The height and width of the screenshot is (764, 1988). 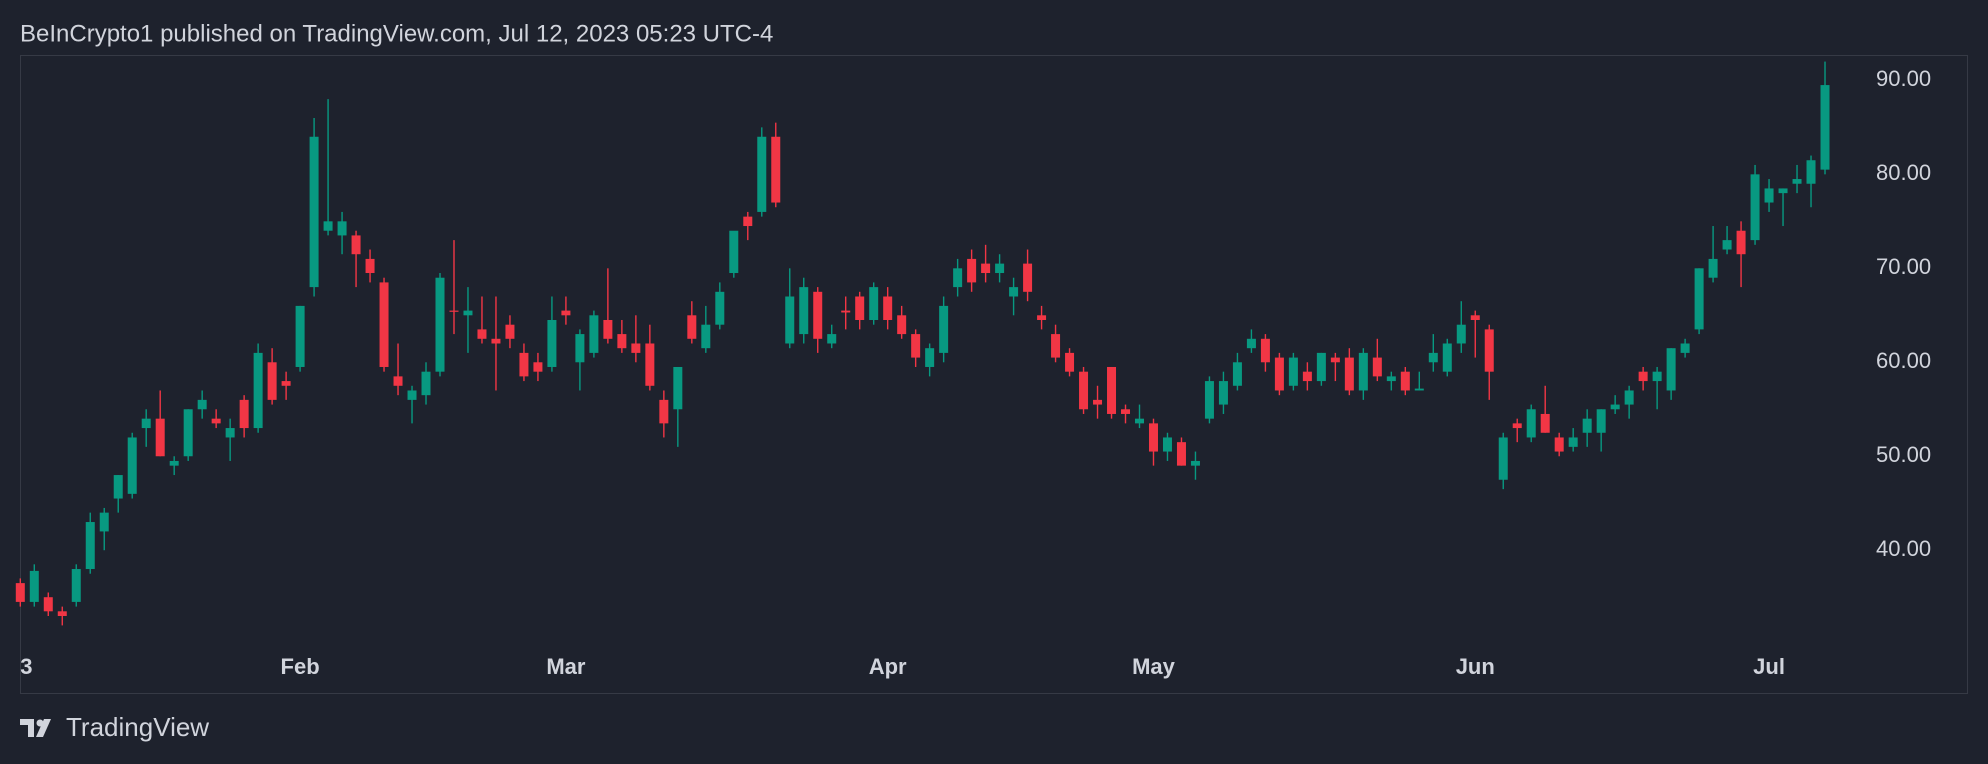 What do you see at coordinates (1903, 548) in the screenshot?
I see `y-tick-label: 40.00` at bounding box center [1903, 548].